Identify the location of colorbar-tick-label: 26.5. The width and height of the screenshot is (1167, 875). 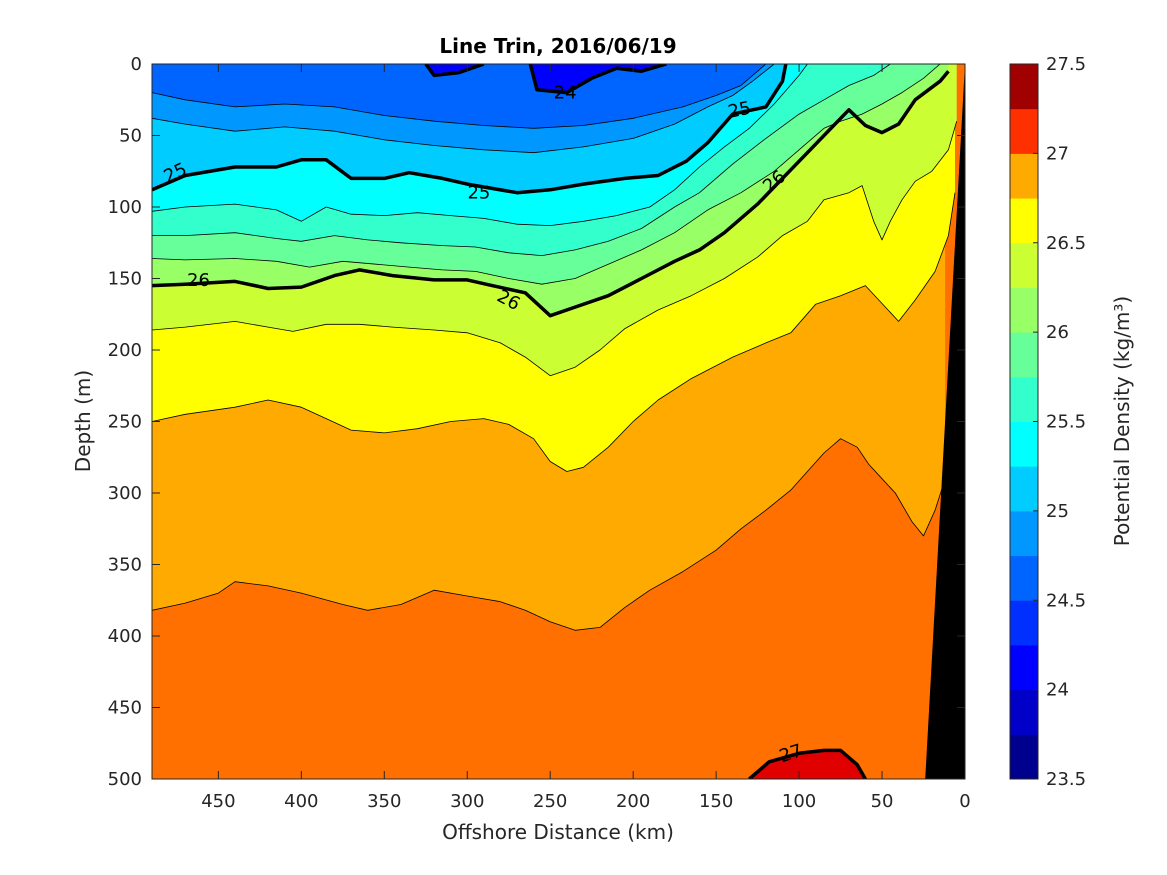
(1066, 243).